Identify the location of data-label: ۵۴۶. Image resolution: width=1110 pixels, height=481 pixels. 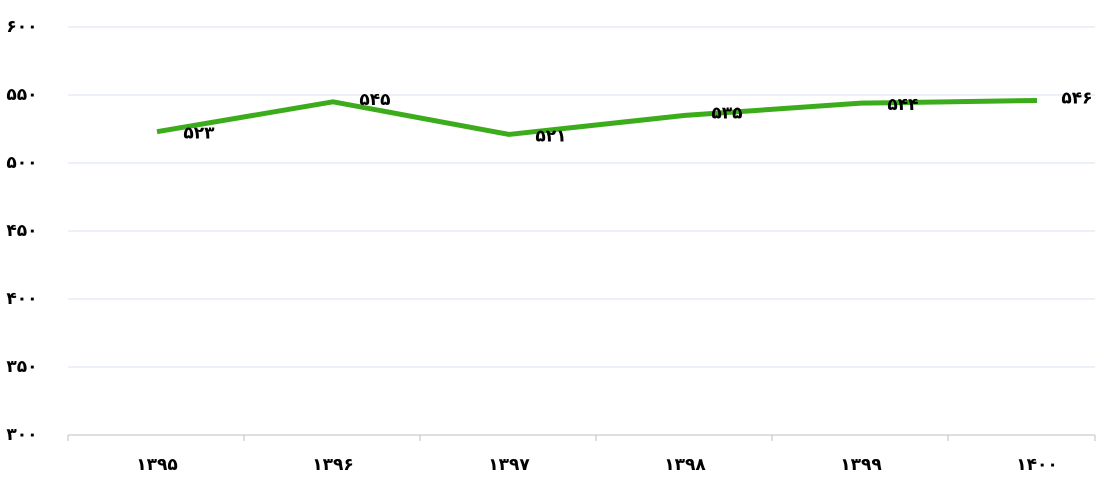
(1076, 98).